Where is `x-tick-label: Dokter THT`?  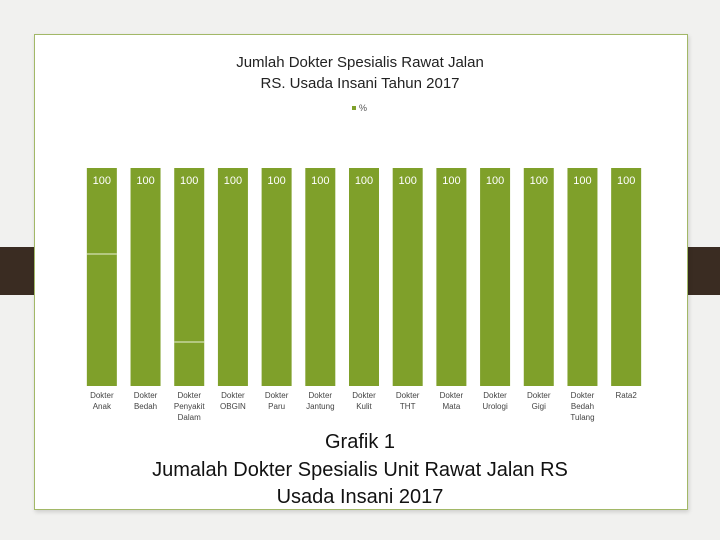
x-tick-label: Dokter THT is located at coordinates (408, 401).